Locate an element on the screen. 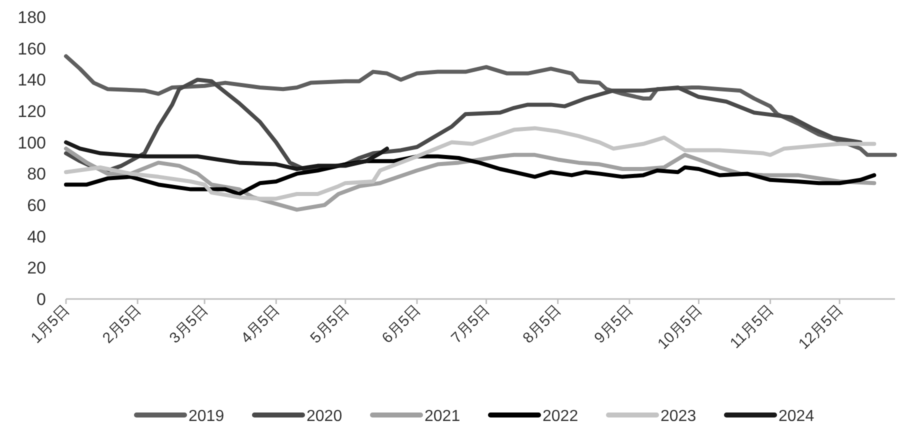  legend-label: 2024 is located at coordinates (796, 416).